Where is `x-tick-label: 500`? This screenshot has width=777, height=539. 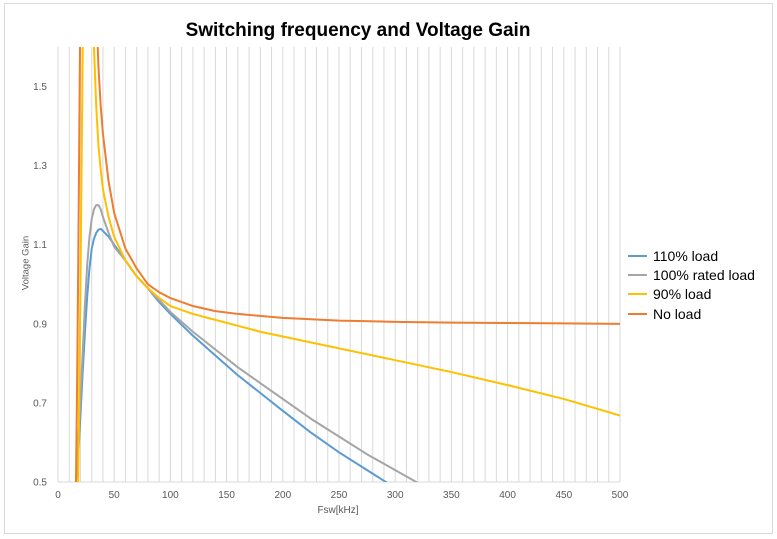
x-tick-label: 500 is located at coordinates (620, 495).